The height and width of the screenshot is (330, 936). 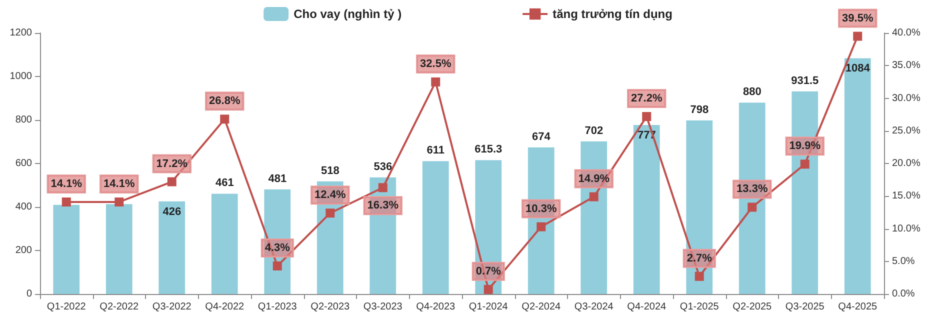 I want to click on x-tick-label: Q1-2025, so click(x=700, y=307).